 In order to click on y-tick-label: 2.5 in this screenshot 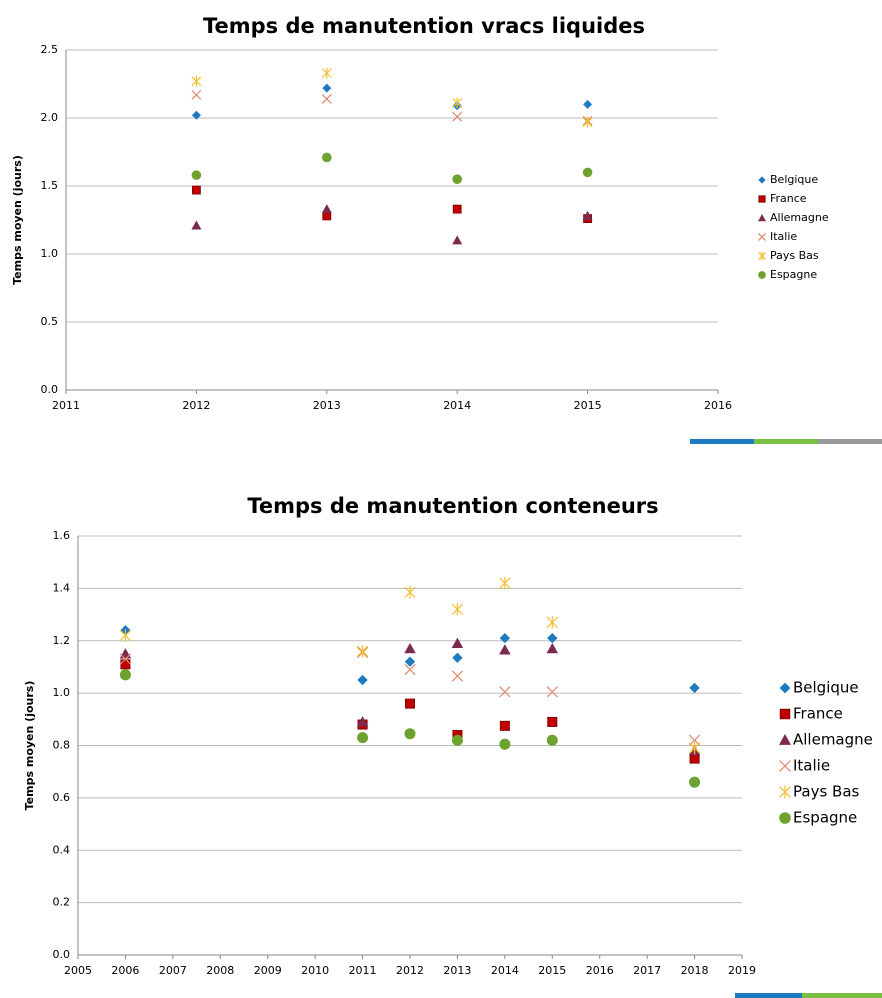, I will do `click(50, 49)`.